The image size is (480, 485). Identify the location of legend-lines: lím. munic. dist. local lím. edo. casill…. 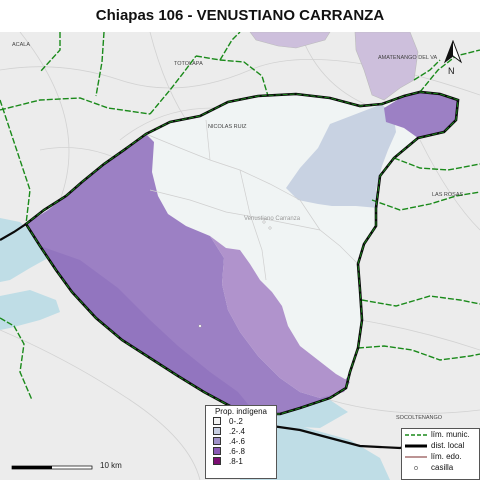
(440, 454).